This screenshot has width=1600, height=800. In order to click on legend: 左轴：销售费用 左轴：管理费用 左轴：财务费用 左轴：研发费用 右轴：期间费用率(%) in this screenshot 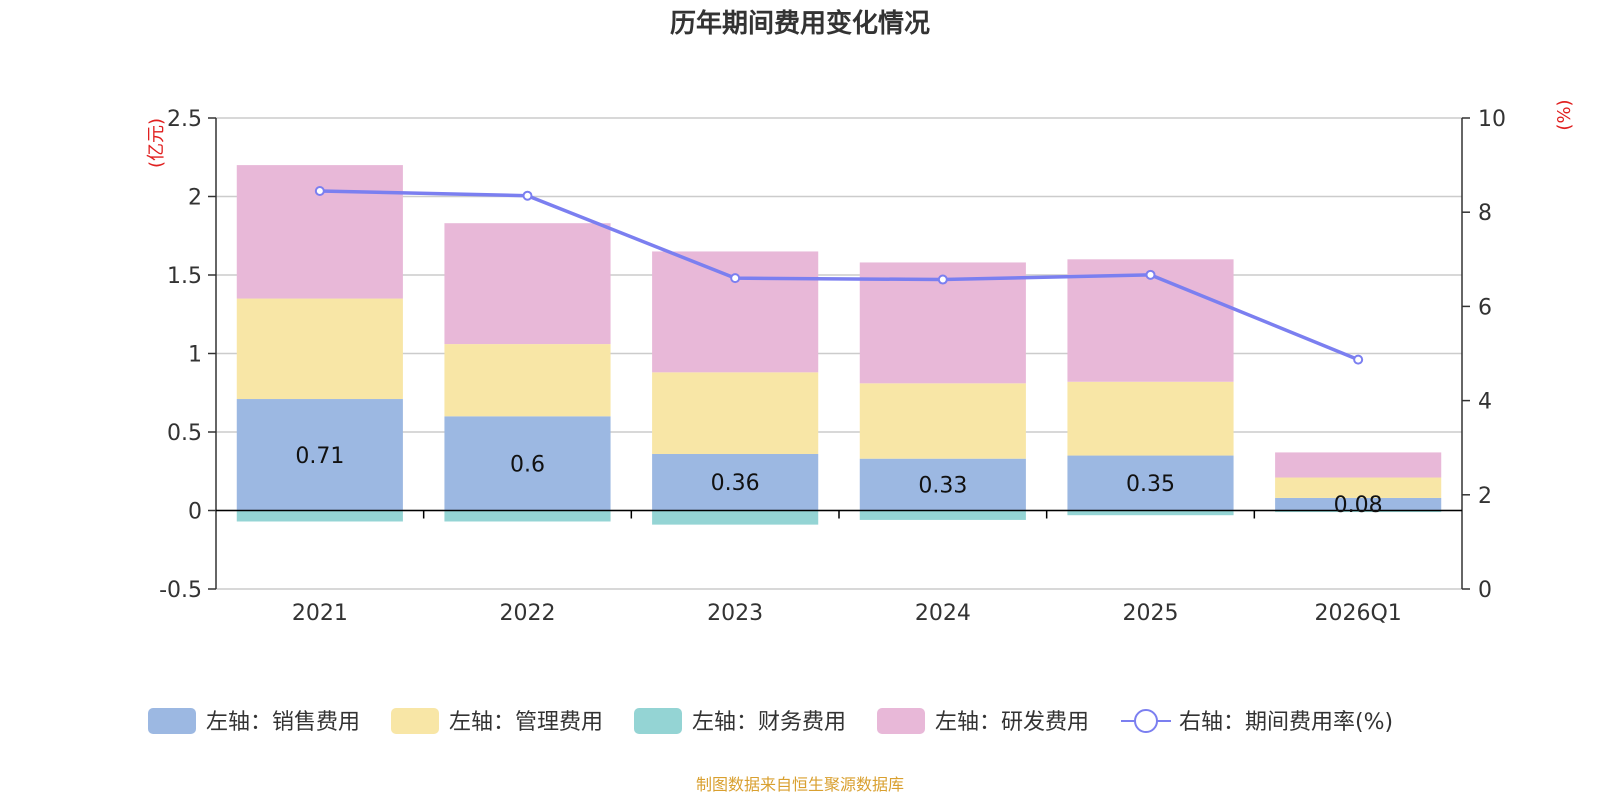, I will do `click(770, 721)`.